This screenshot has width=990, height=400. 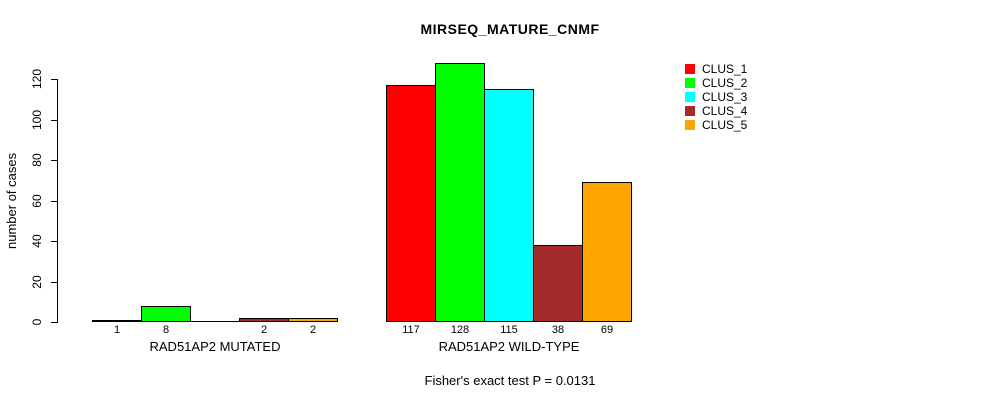 What do you see at coordinates (215, 346) in the screenshot?
I see `x-group-label: RAD51AP2 MUTATED` at bounding box center [215, 346].